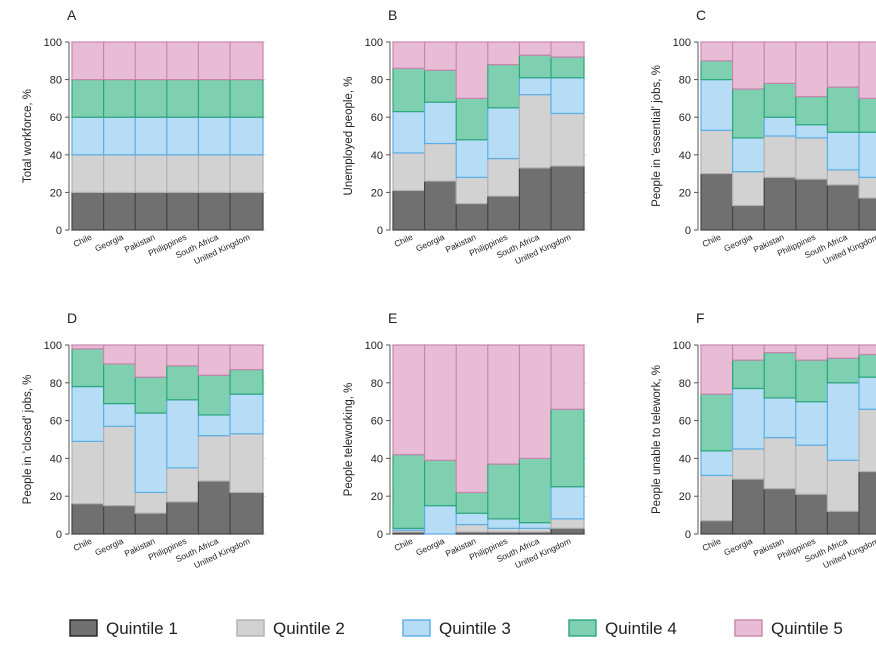  What do you see at coordinates (377, 156) in the screenshot?
I see `y-tick-label: 40` at bounding box center [377, 156].